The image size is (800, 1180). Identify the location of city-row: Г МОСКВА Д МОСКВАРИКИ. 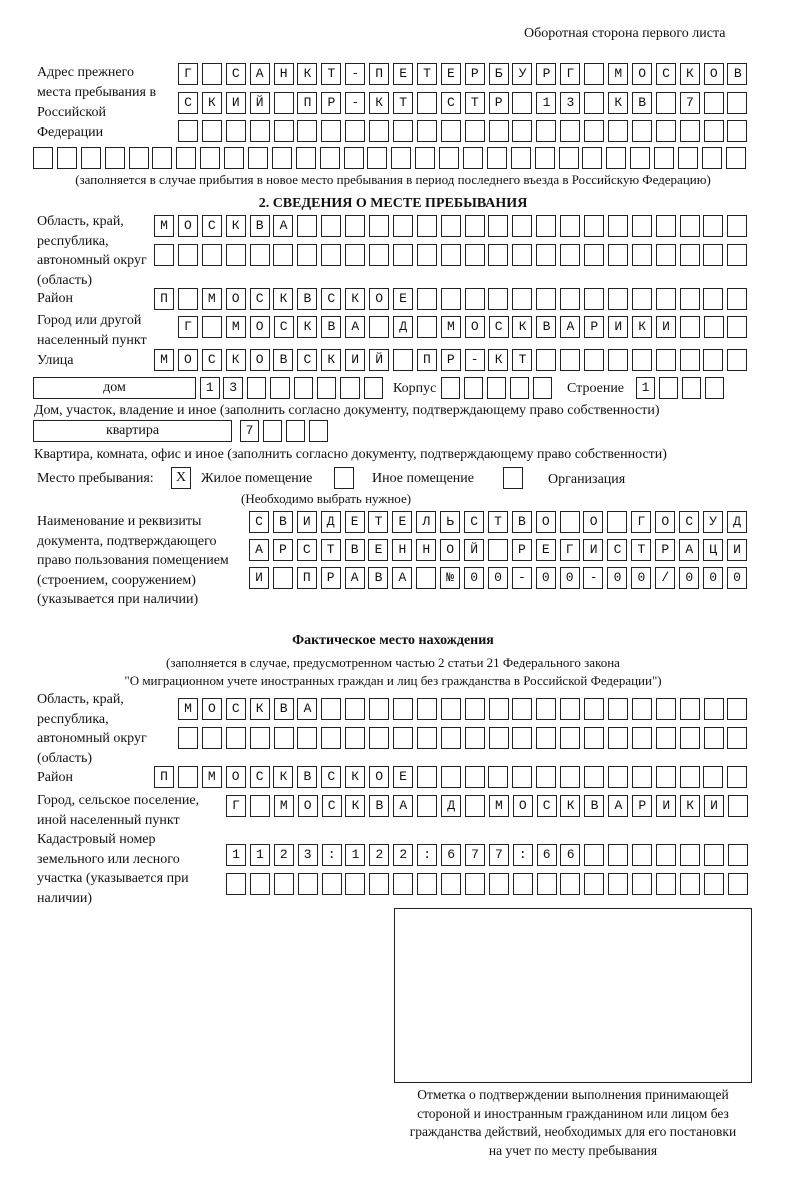
(464, 327).